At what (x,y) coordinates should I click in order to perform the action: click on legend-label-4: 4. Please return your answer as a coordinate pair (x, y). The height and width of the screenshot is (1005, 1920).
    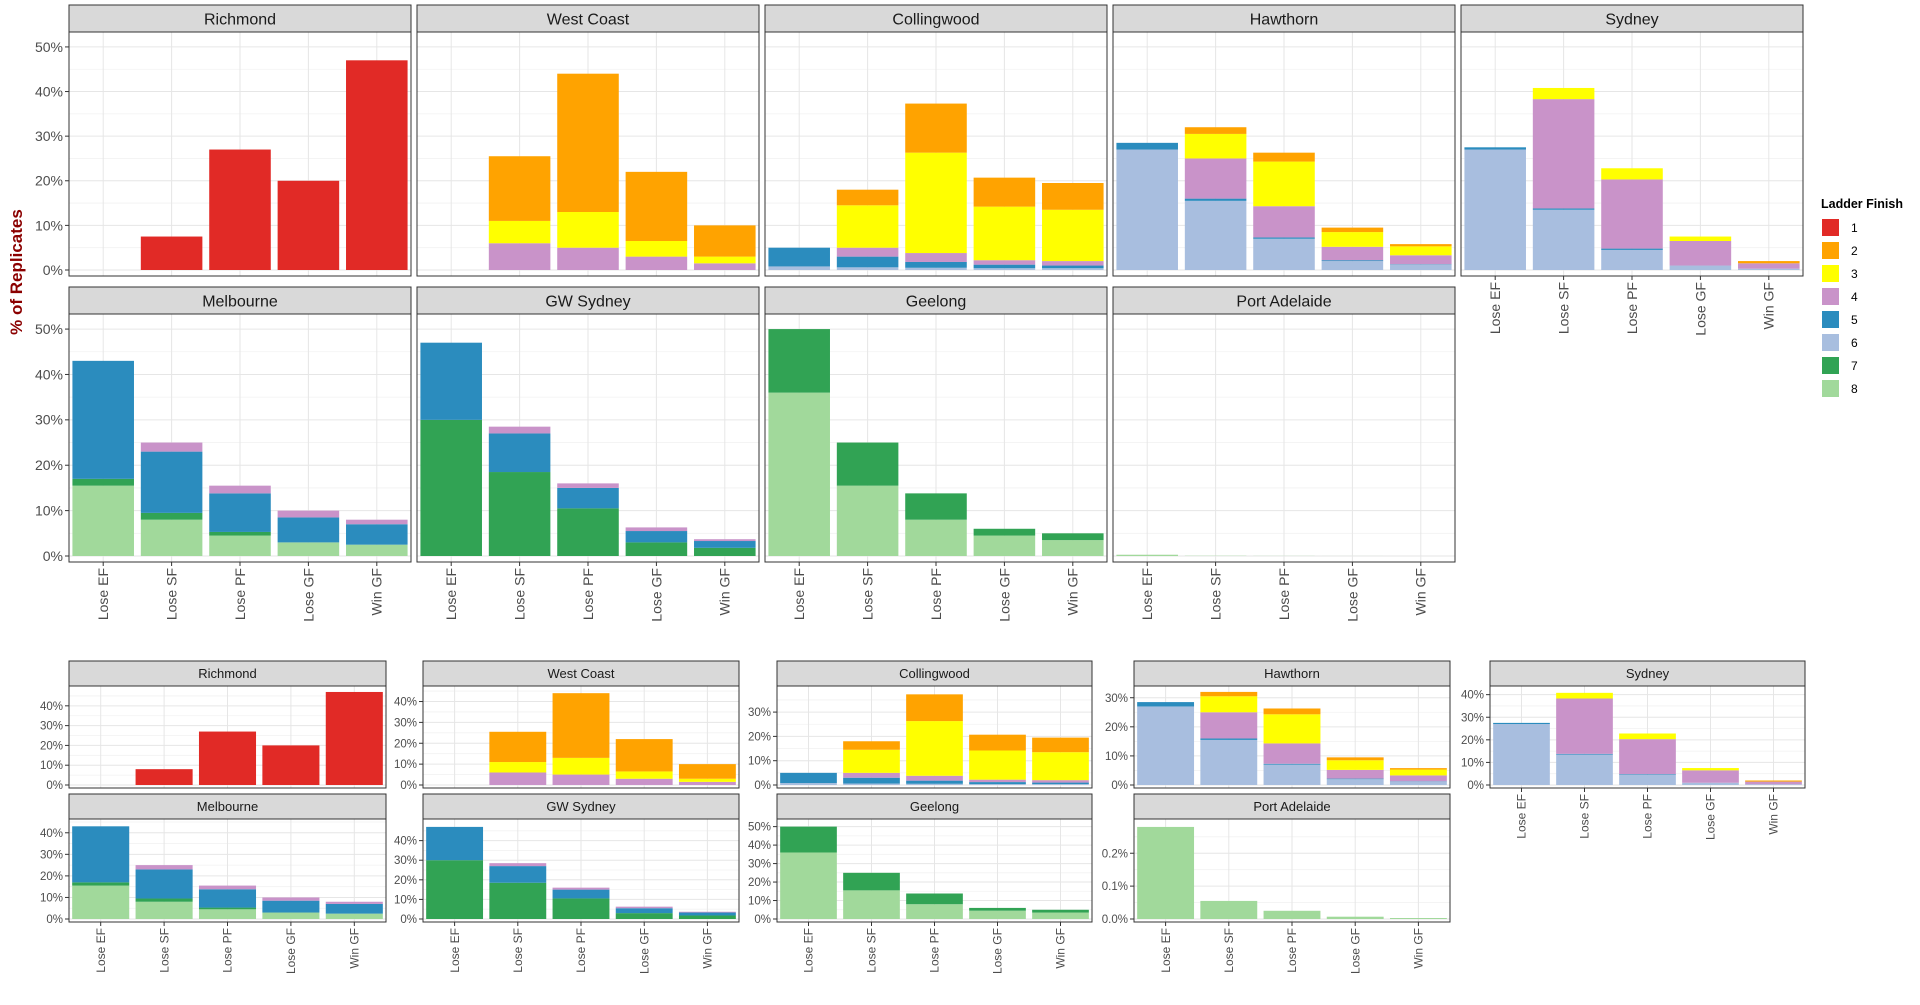
    Looking at the image, I should click on (1854, 297).